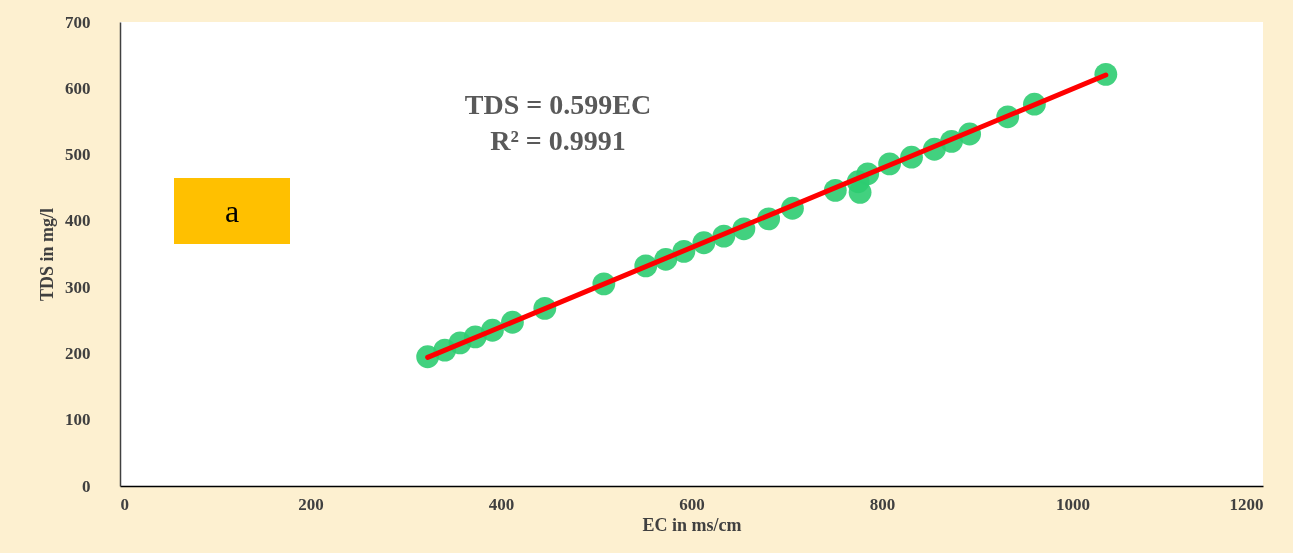 This screenshot has height=553, width=1293. I want to click on y-tick-label: 200, so click(78, 353).